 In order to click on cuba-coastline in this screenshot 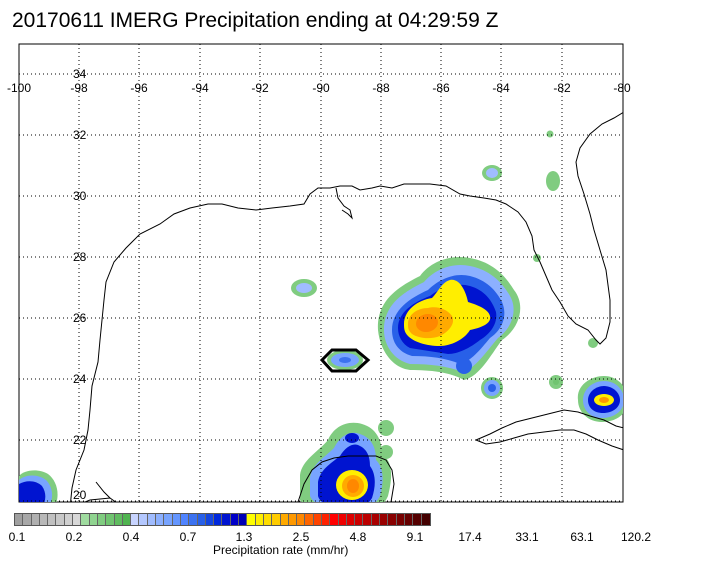, I will do `click(549, 430)`.